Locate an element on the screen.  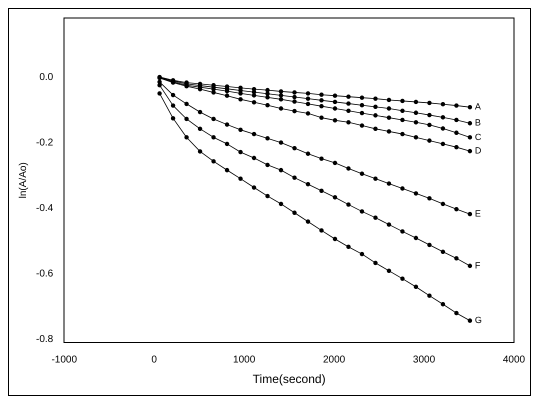
y-tick-label: -0.8 is located at coordinates (45, 340).